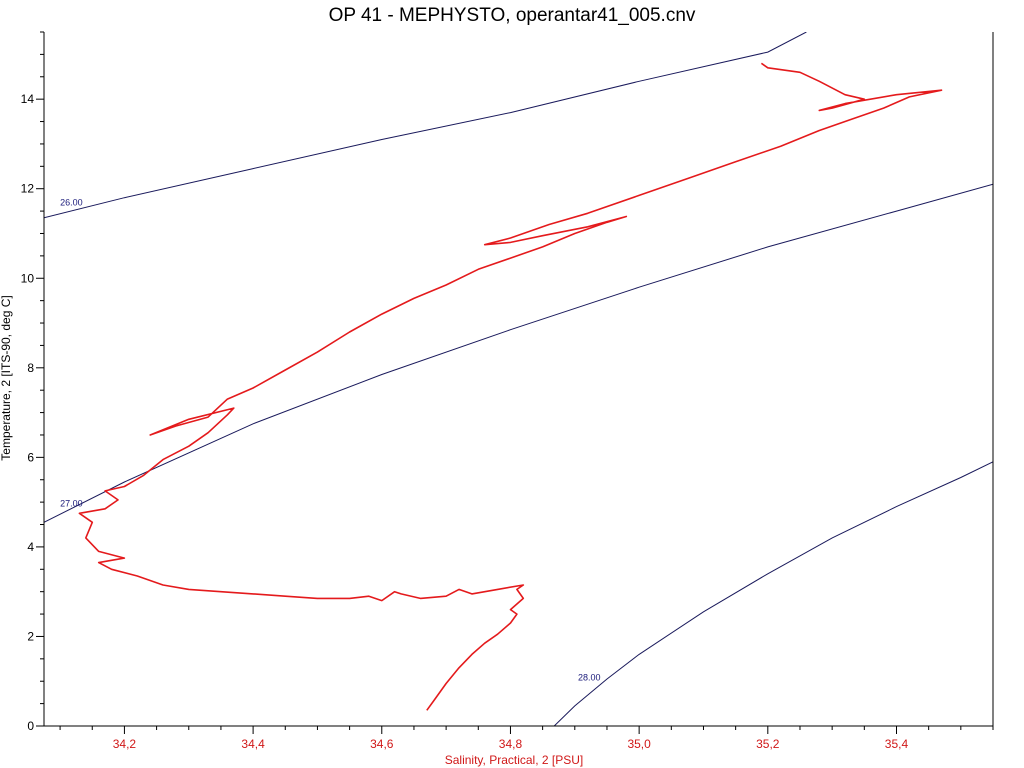  I want to click on x-tick-label: 34,6, so click(382, 744).